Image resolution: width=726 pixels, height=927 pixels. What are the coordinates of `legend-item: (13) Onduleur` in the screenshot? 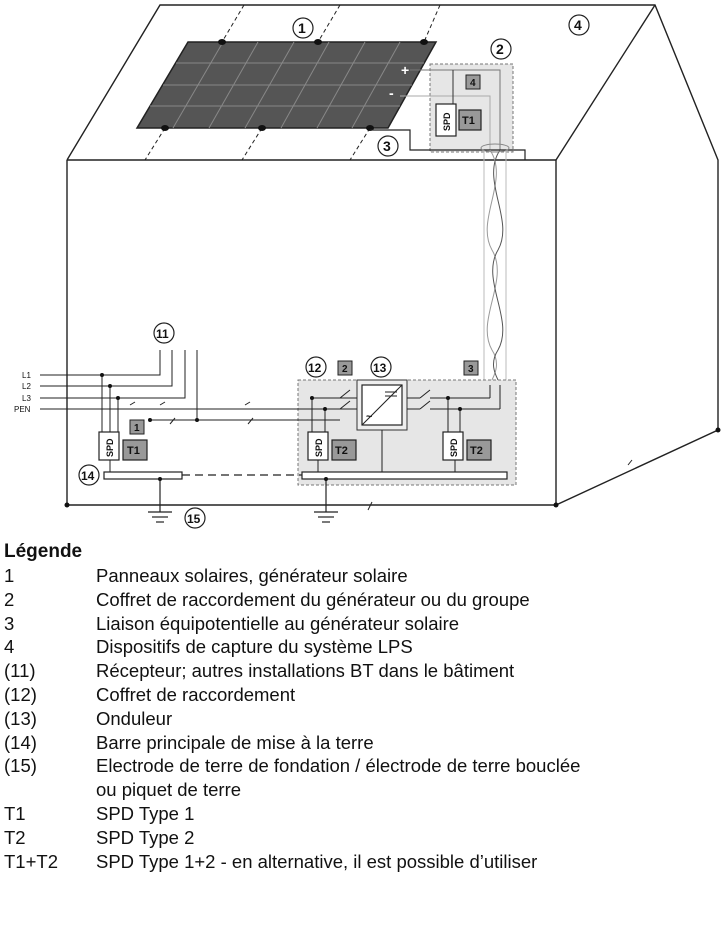 It's located at (88, 718).